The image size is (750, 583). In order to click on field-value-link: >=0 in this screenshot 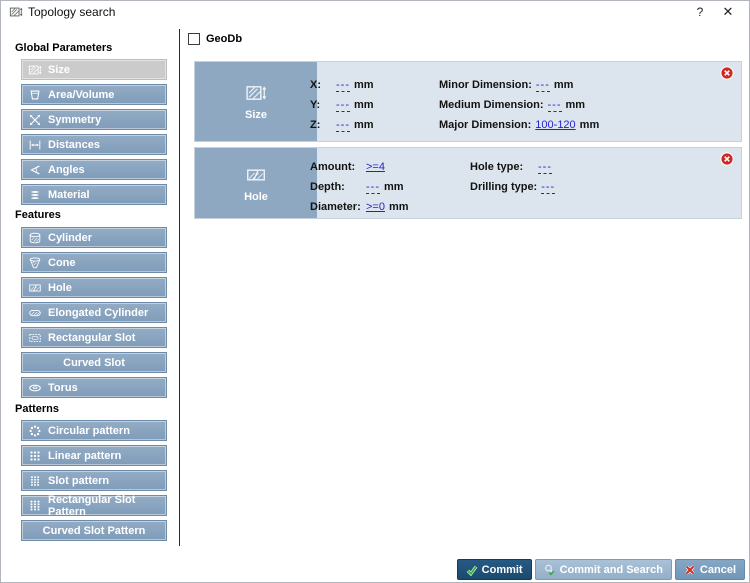, I will do `click(375, 207)`.